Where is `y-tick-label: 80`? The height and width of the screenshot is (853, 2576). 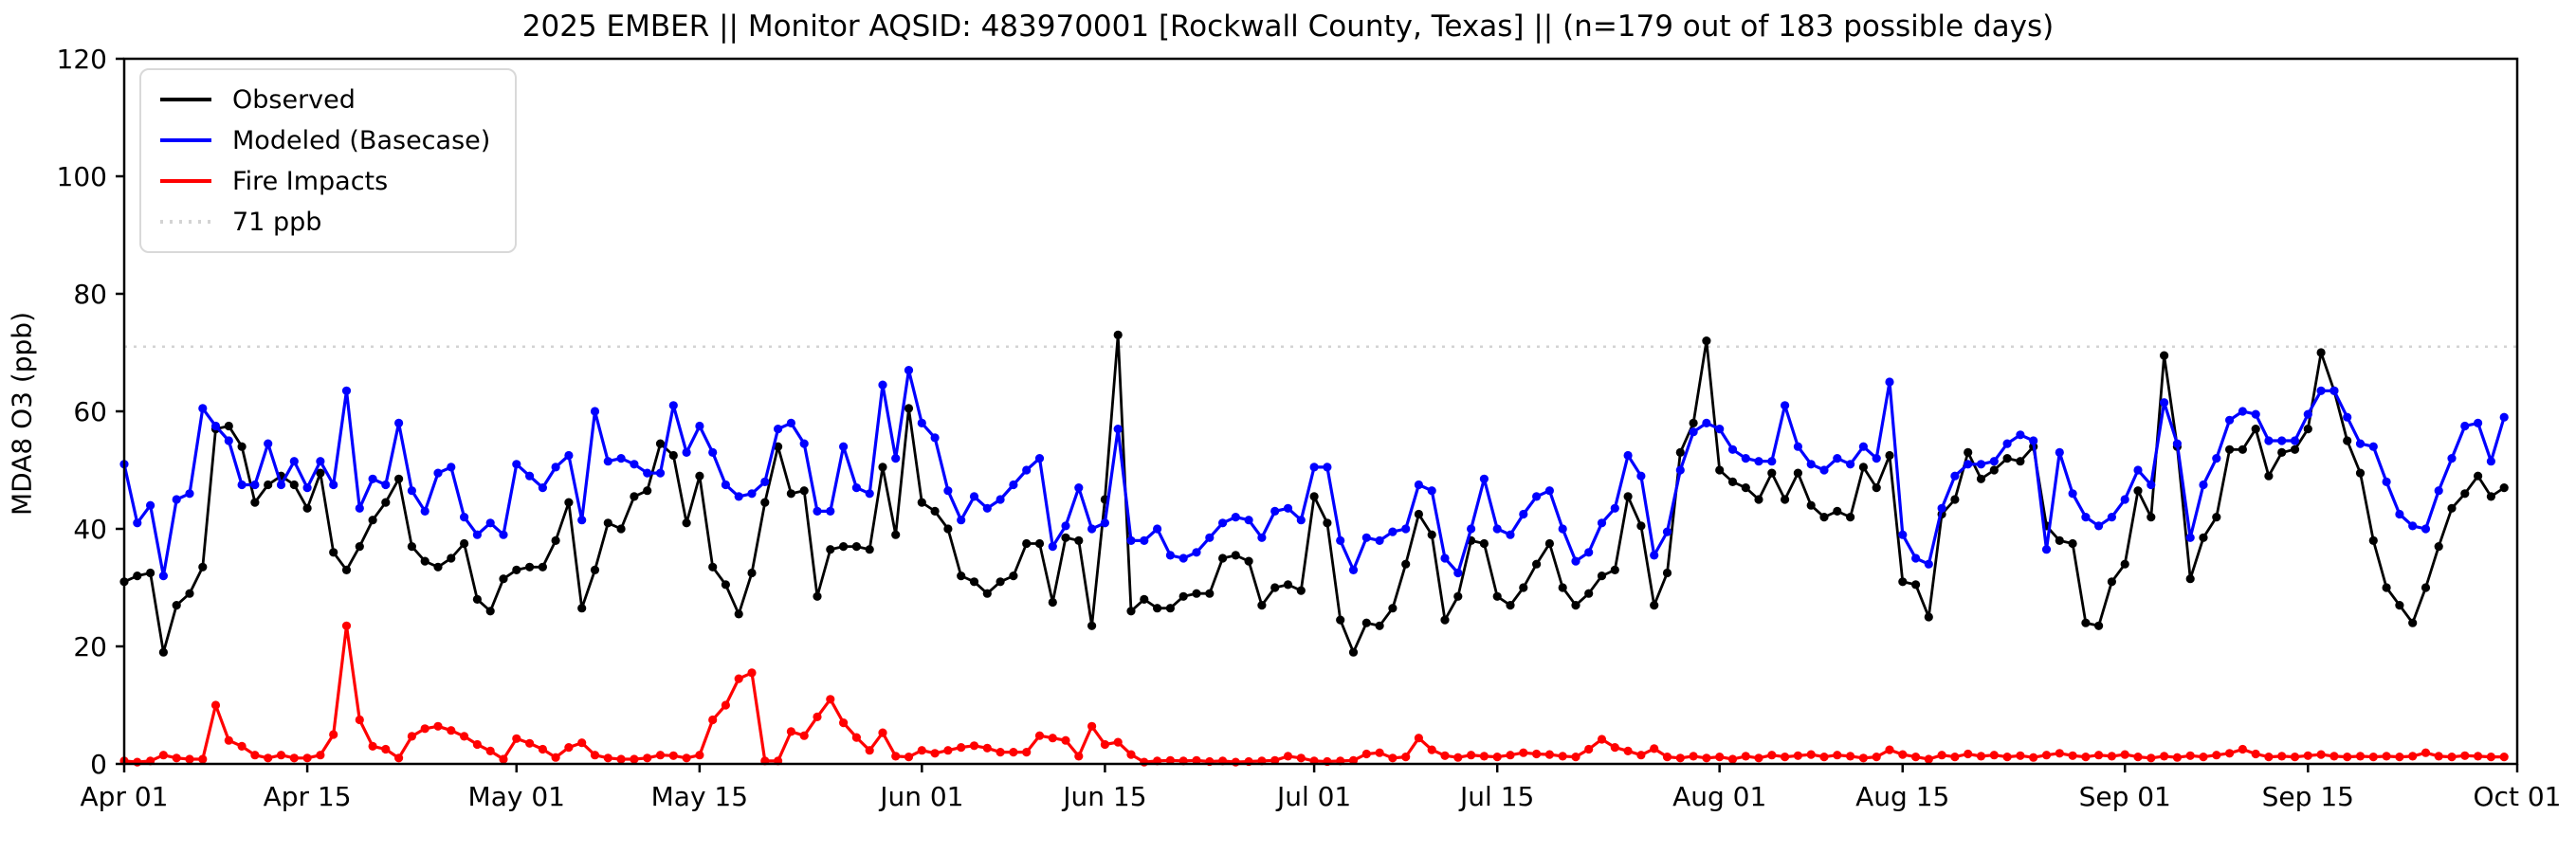 y-tick-label: 80 is located at coordinates (90, 294).